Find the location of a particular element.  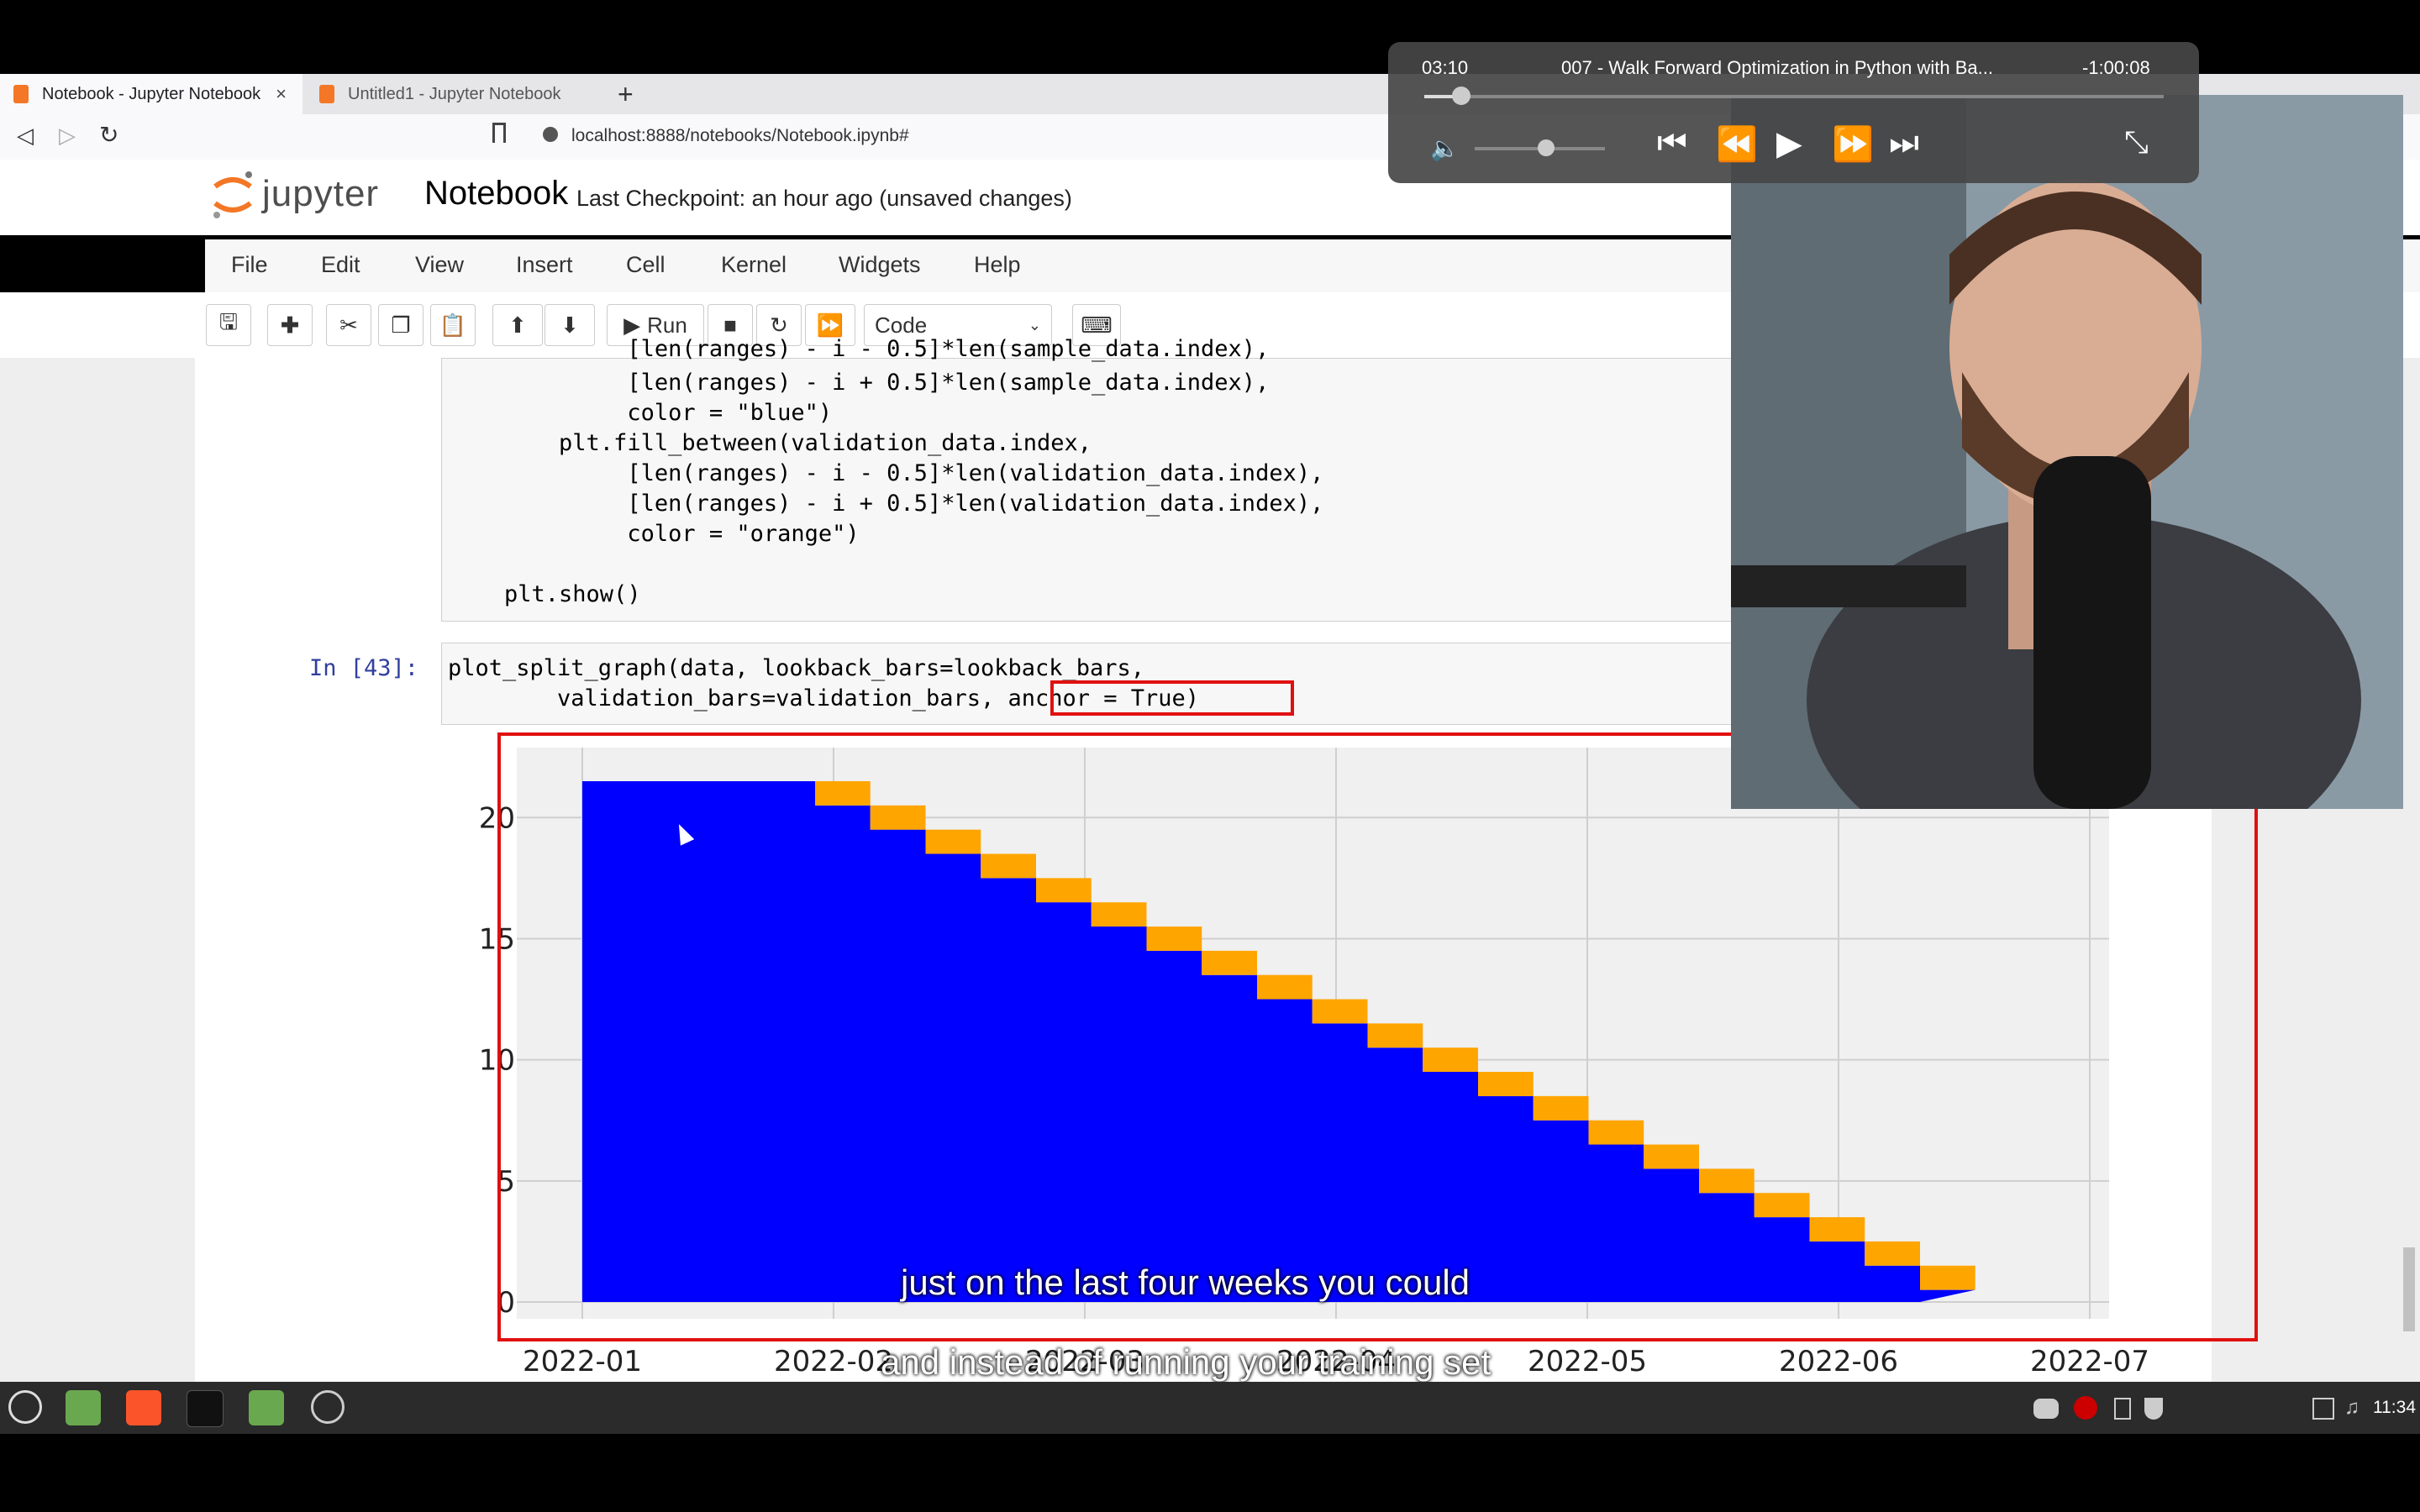

volume-handle is located at coordinates (1546, 147).